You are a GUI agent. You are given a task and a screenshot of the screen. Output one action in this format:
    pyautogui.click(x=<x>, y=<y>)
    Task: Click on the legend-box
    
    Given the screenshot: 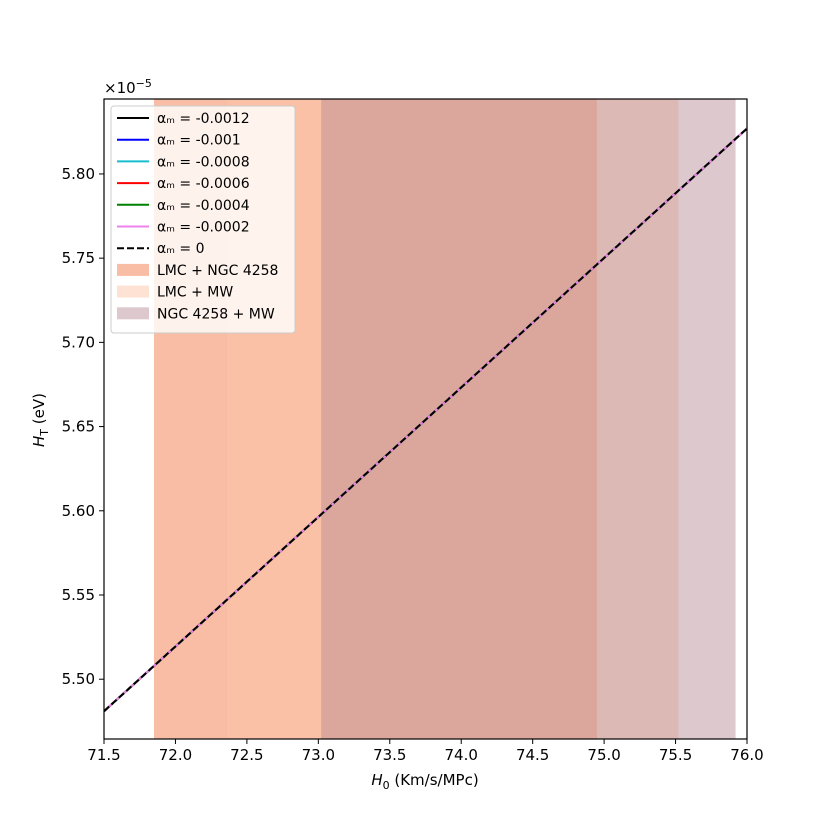 What is the action you would take?
    pyautogui.click(x=203, y=219)
    